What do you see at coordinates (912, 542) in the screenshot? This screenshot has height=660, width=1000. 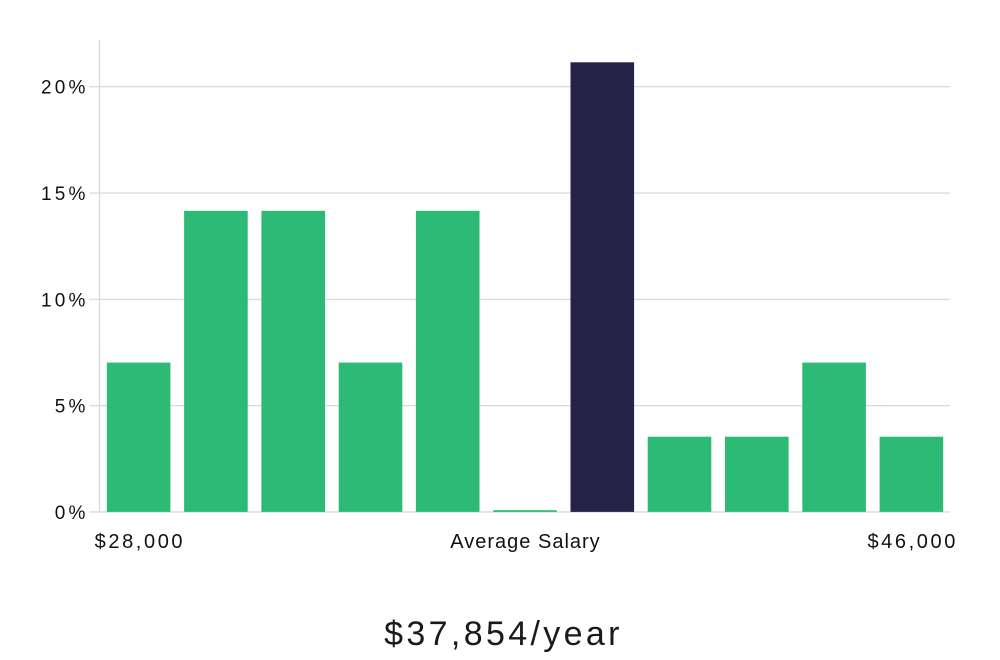 I see `svg-text: $46,000` at bounding box center [912, 542].